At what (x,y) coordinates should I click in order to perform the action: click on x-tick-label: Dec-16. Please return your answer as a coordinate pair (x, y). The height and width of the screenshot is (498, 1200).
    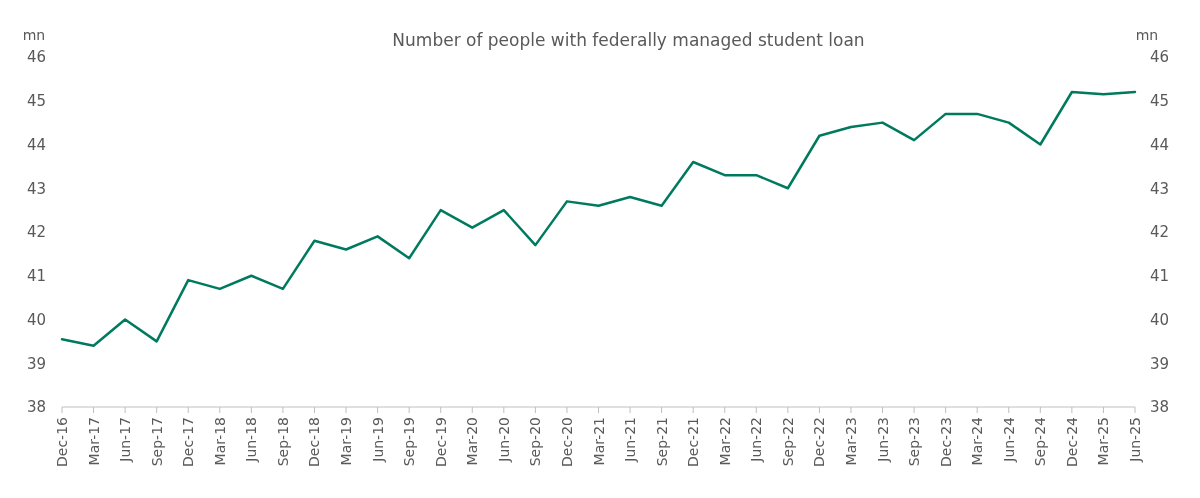
    Looking at the image, I should click on (62, 441).